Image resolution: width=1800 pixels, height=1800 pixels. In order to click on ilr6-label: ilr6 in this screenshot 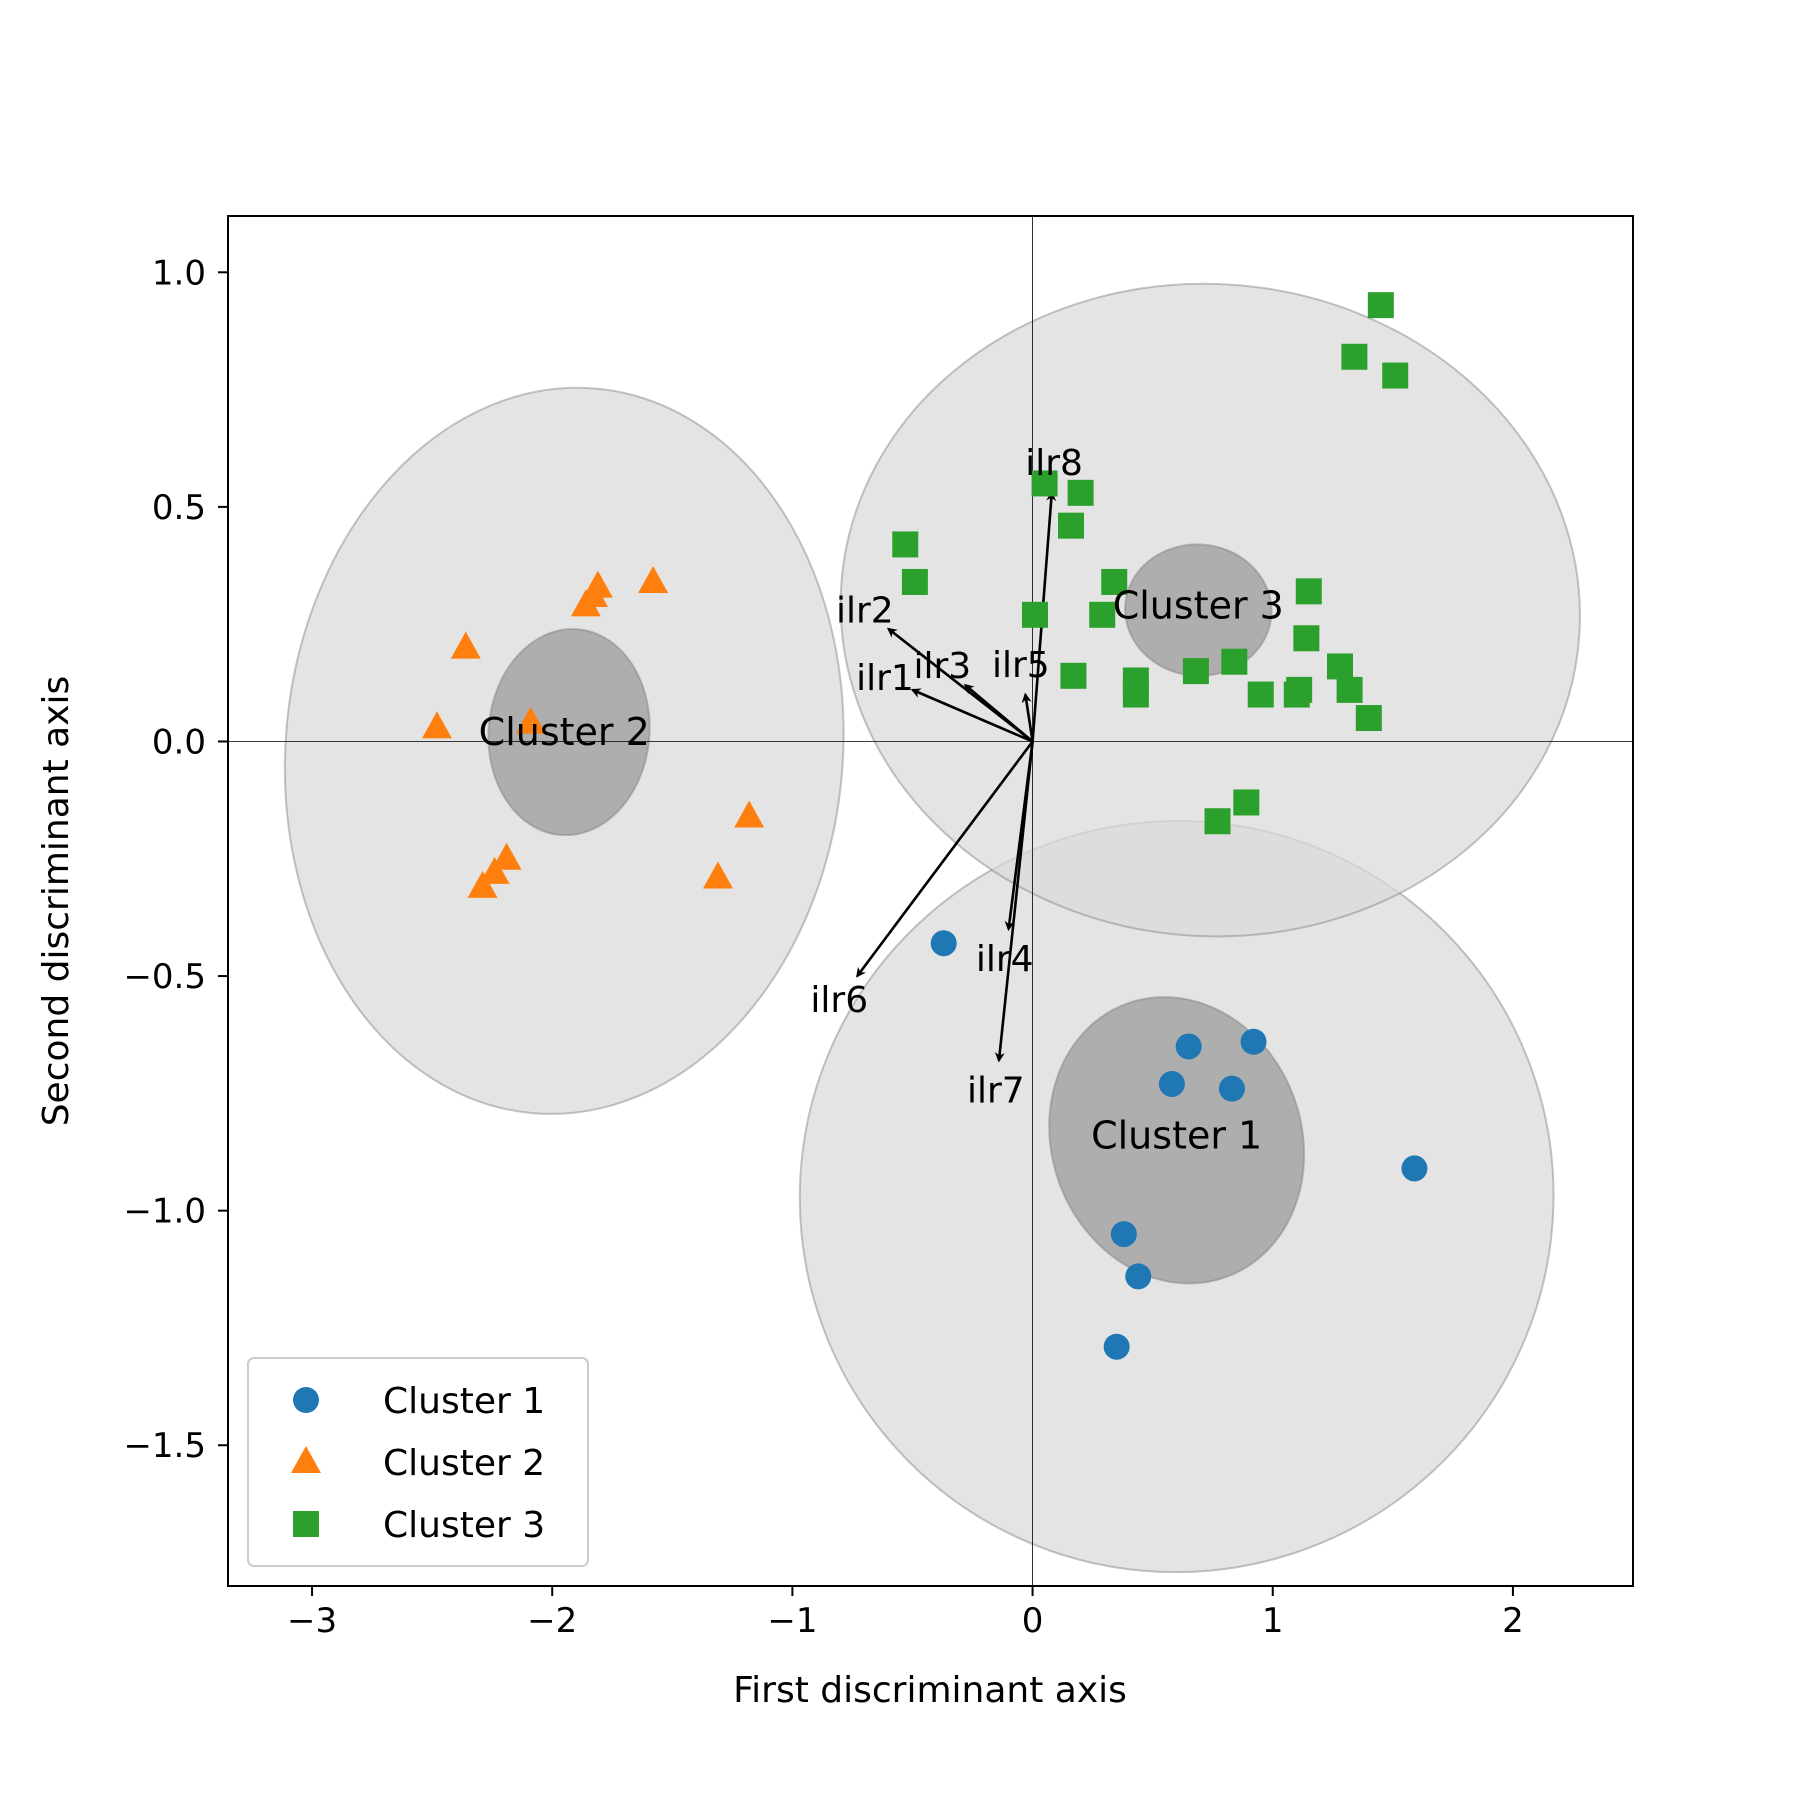, I will do `click(839, 1000)`.